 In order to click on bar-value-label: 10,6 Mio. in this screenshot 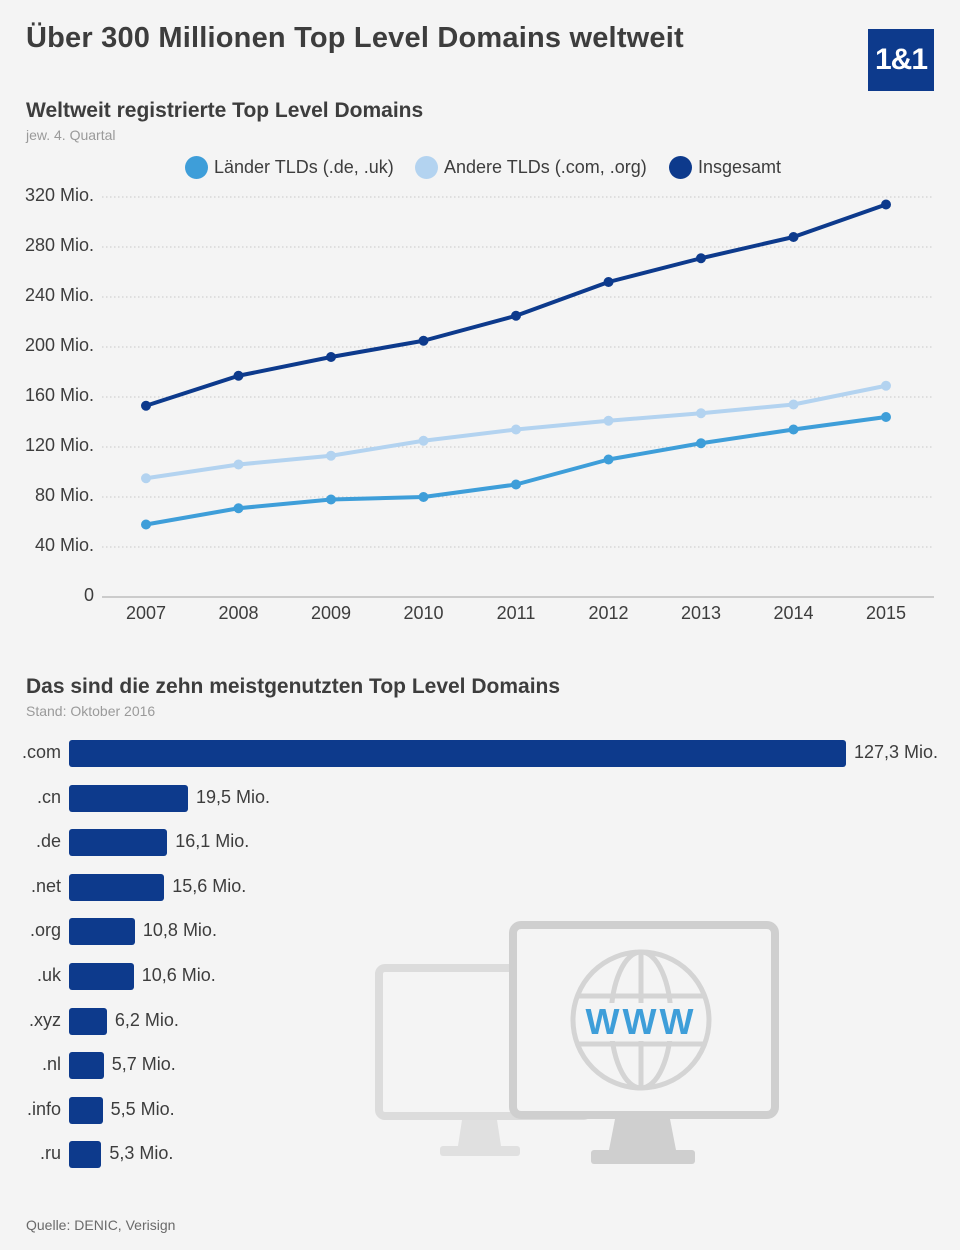, I will do `click(178, 975)`.